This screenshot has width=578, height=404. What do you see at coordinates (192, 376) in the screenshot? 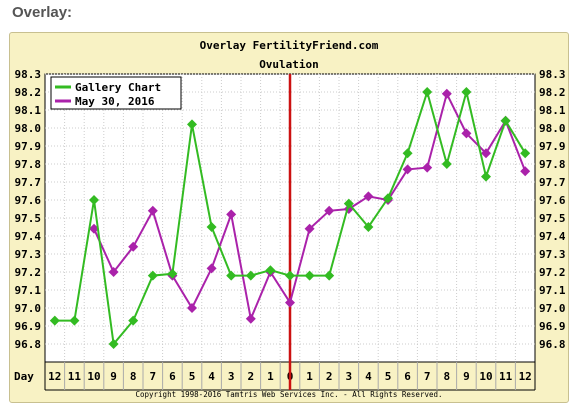
I see `x-tick-label: 5` at bounding box center [192, 376].